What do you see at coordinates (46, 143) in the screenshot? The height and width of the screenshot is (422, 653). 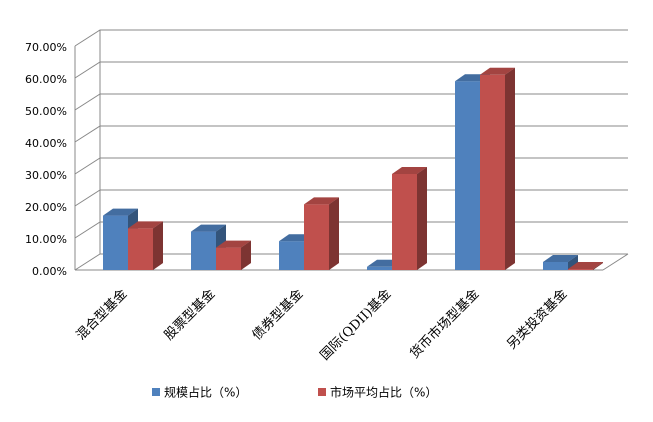 I see `y-tick-label: 40.00%` at bounding box center [46, 143].